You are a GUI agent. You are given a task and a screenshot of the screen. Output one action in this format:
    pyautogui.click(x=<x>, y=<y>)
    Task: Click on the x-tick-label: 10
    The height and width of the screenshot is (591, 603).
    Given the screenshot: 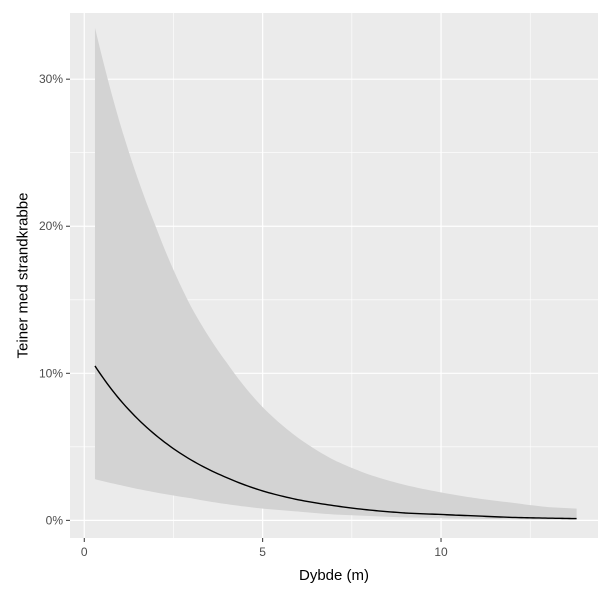 What is the action you would take?
    pyautogui.click(x=441, y=552)
    